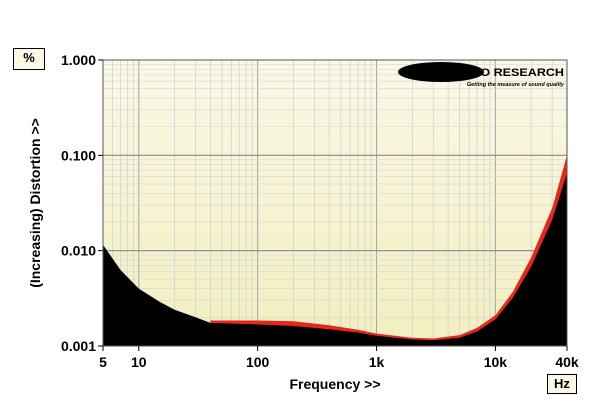 The height and width of the screenshot is (414, 600). What do you see at coordinates (562, 384) in the screenshot?
I see `x-unit-label: Hz` at bounding box center [562, 384].